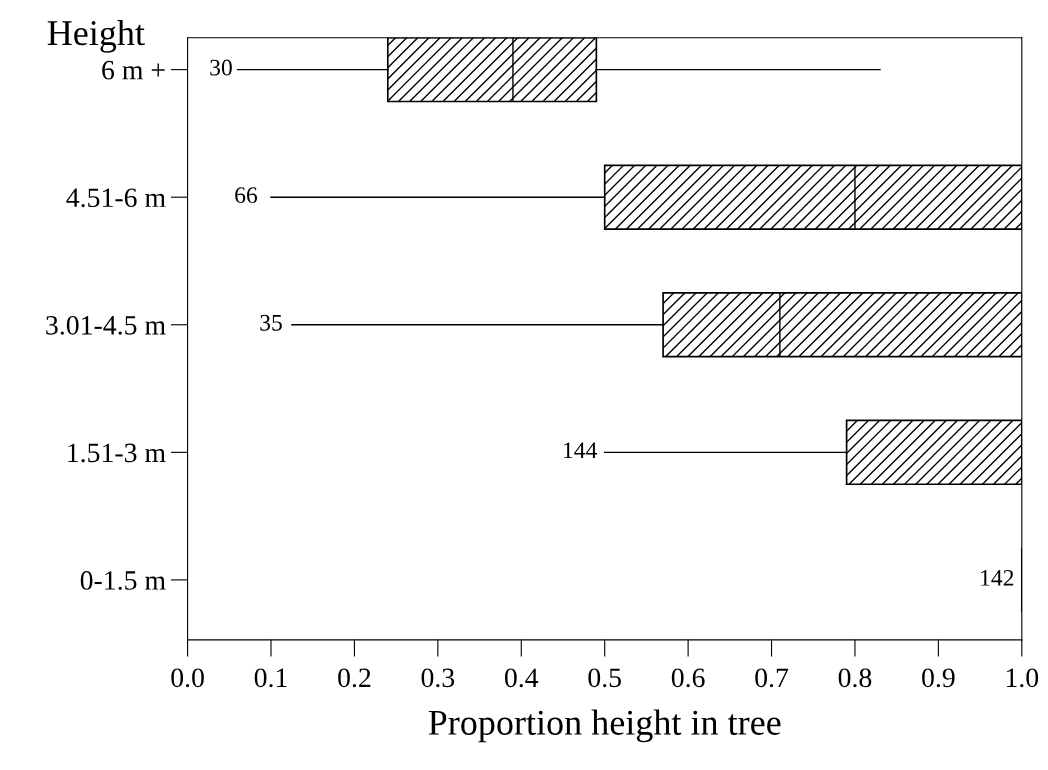  Describe the element at coordinates (938, 678) in the screenshot. I see `x-tick-label: 0.9` at that location.